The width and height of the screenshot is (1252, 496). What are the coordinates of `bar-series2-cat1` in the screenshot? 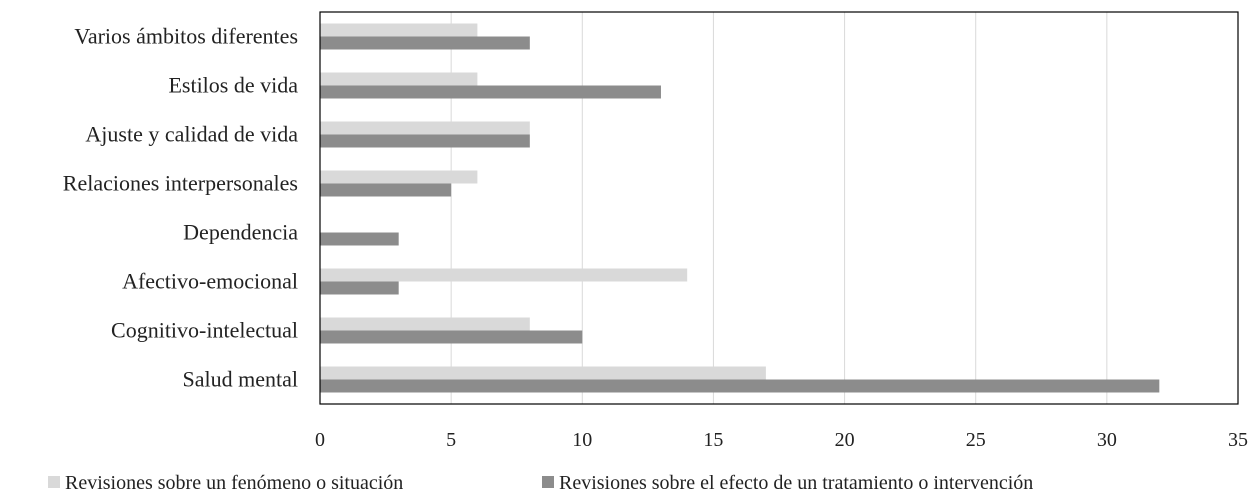 It's located at (425, 43).